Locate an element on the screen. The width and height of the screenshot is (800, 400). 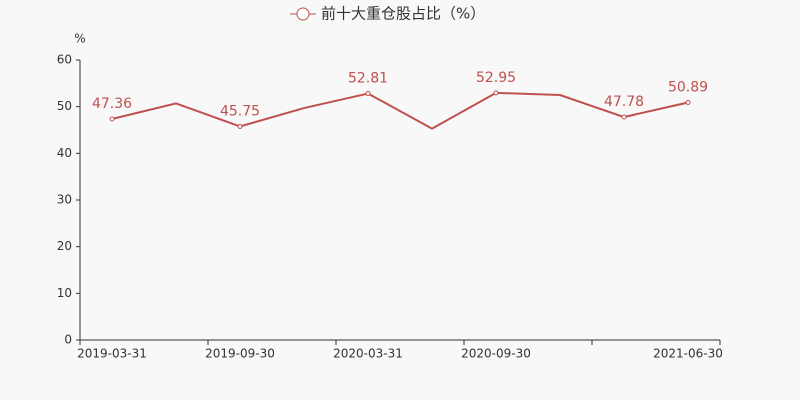
legend-marker is located at coordinates (303, 14).